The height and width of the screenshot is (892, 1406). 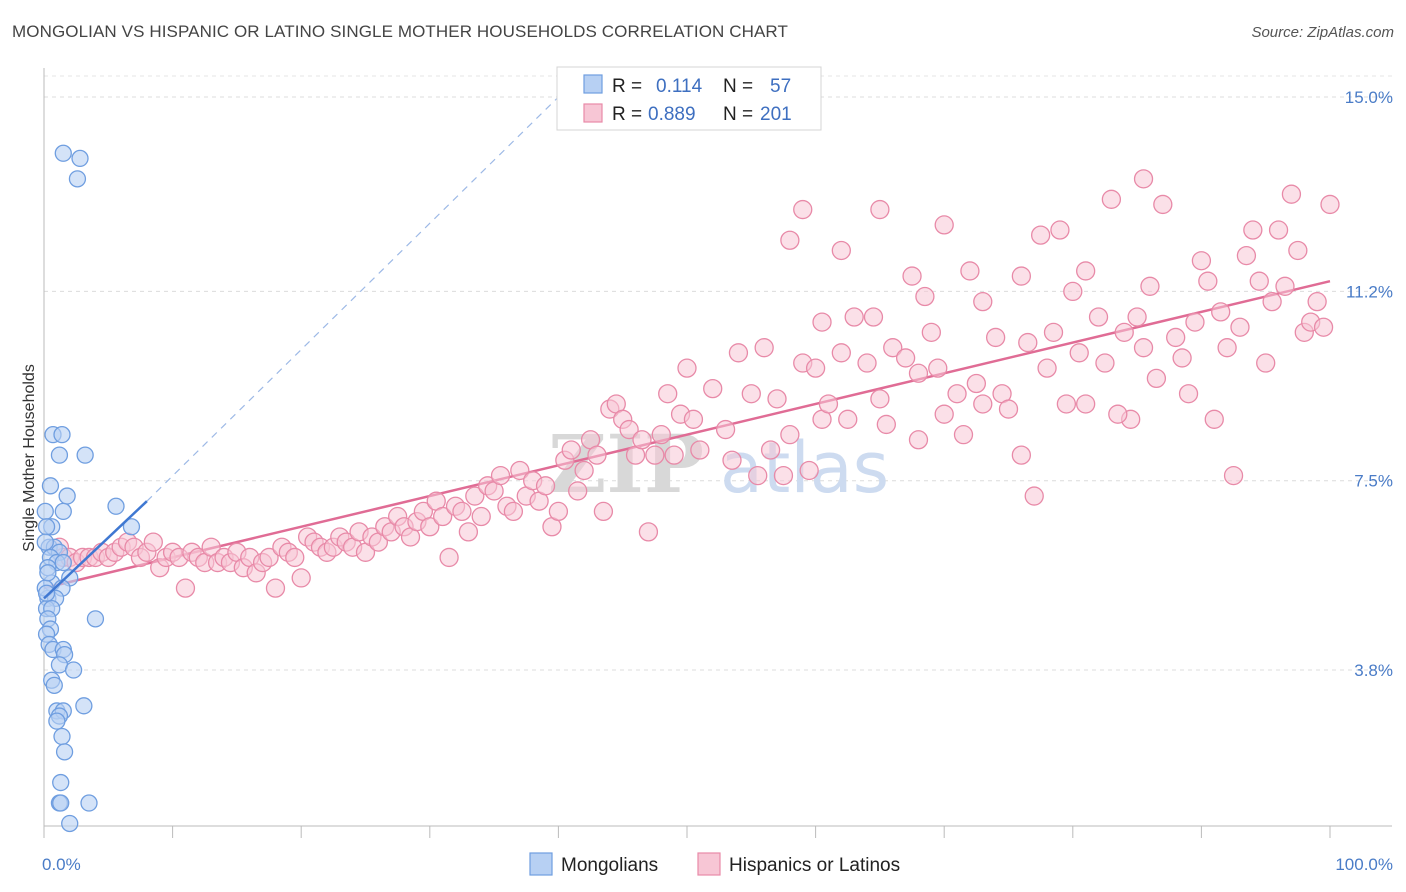 What do you see at coordinates (738, 86) in the screenshot?
I see `legend-n-label-1: N =` at bounding box center [738, 86].